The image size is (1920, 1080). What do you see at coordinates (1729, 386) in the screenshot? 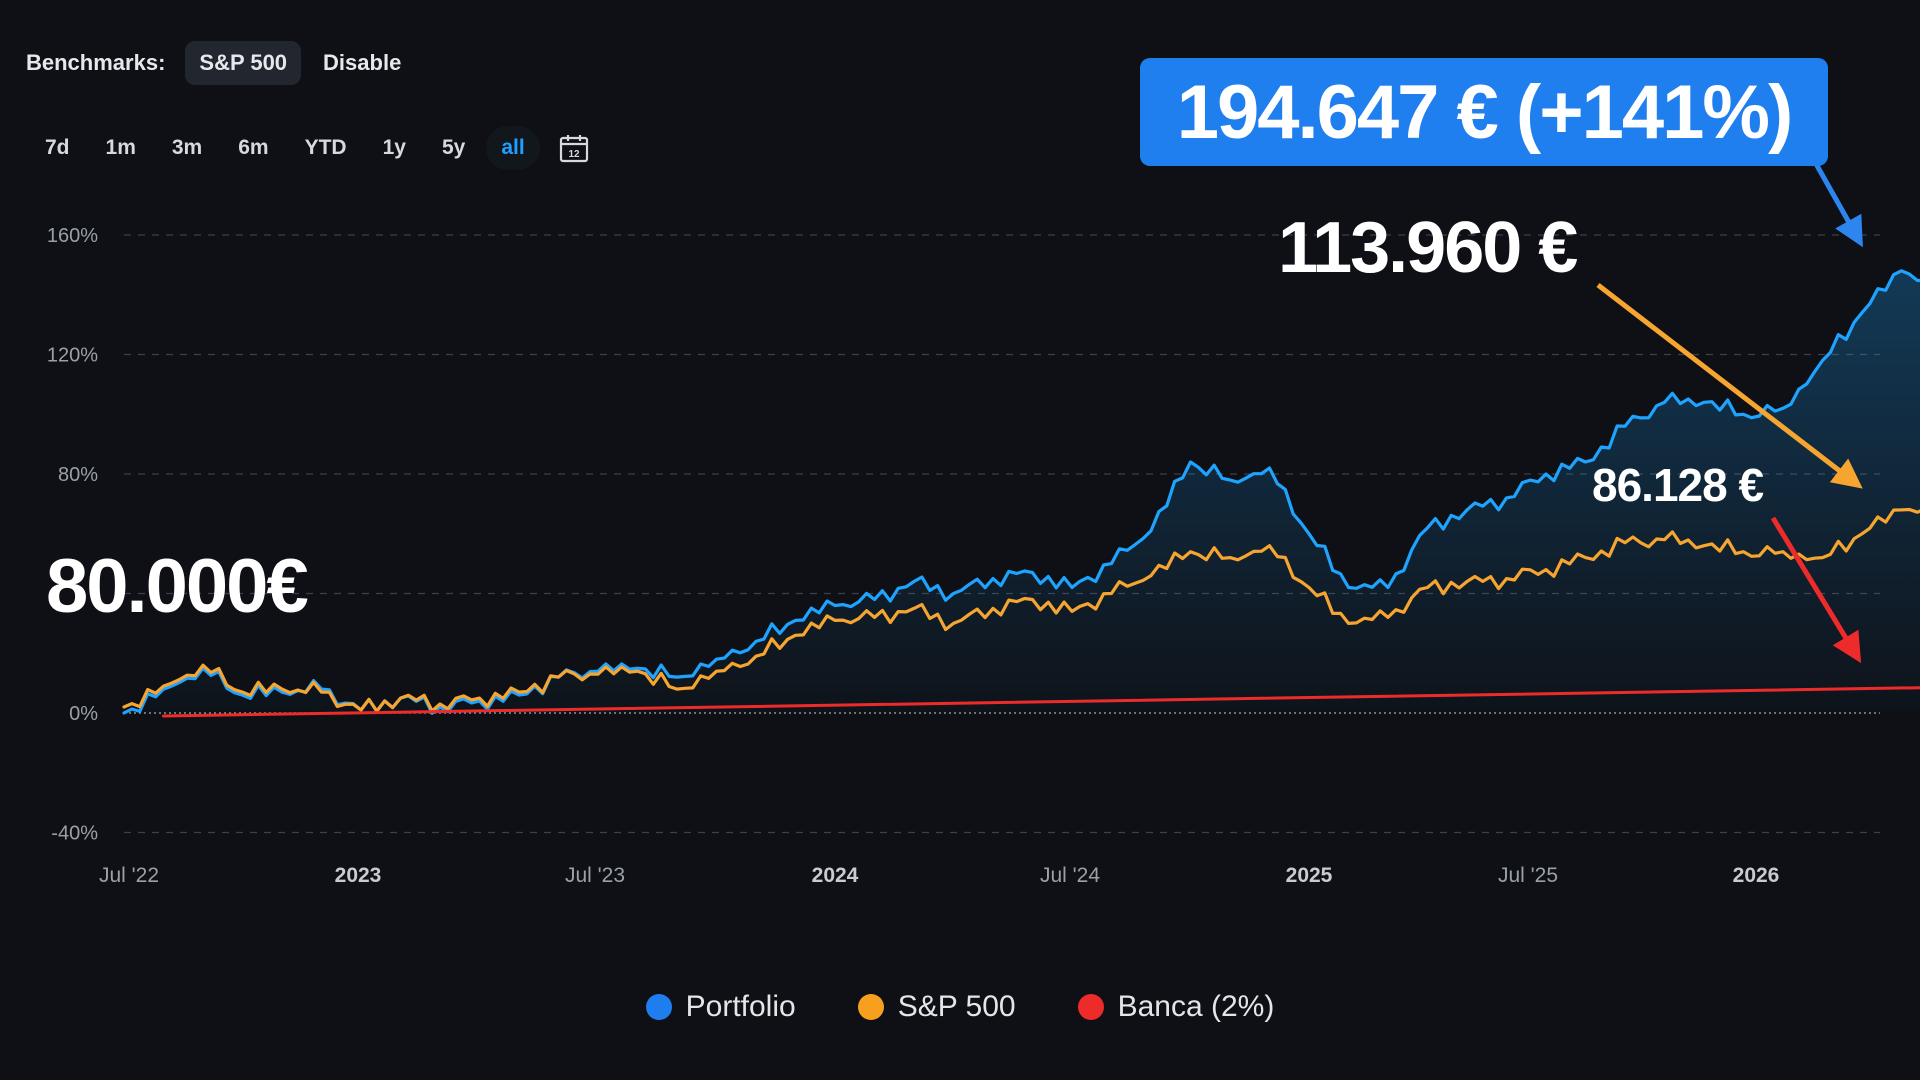
I see `sp500-arrow` at bounding box center [1729, 386].